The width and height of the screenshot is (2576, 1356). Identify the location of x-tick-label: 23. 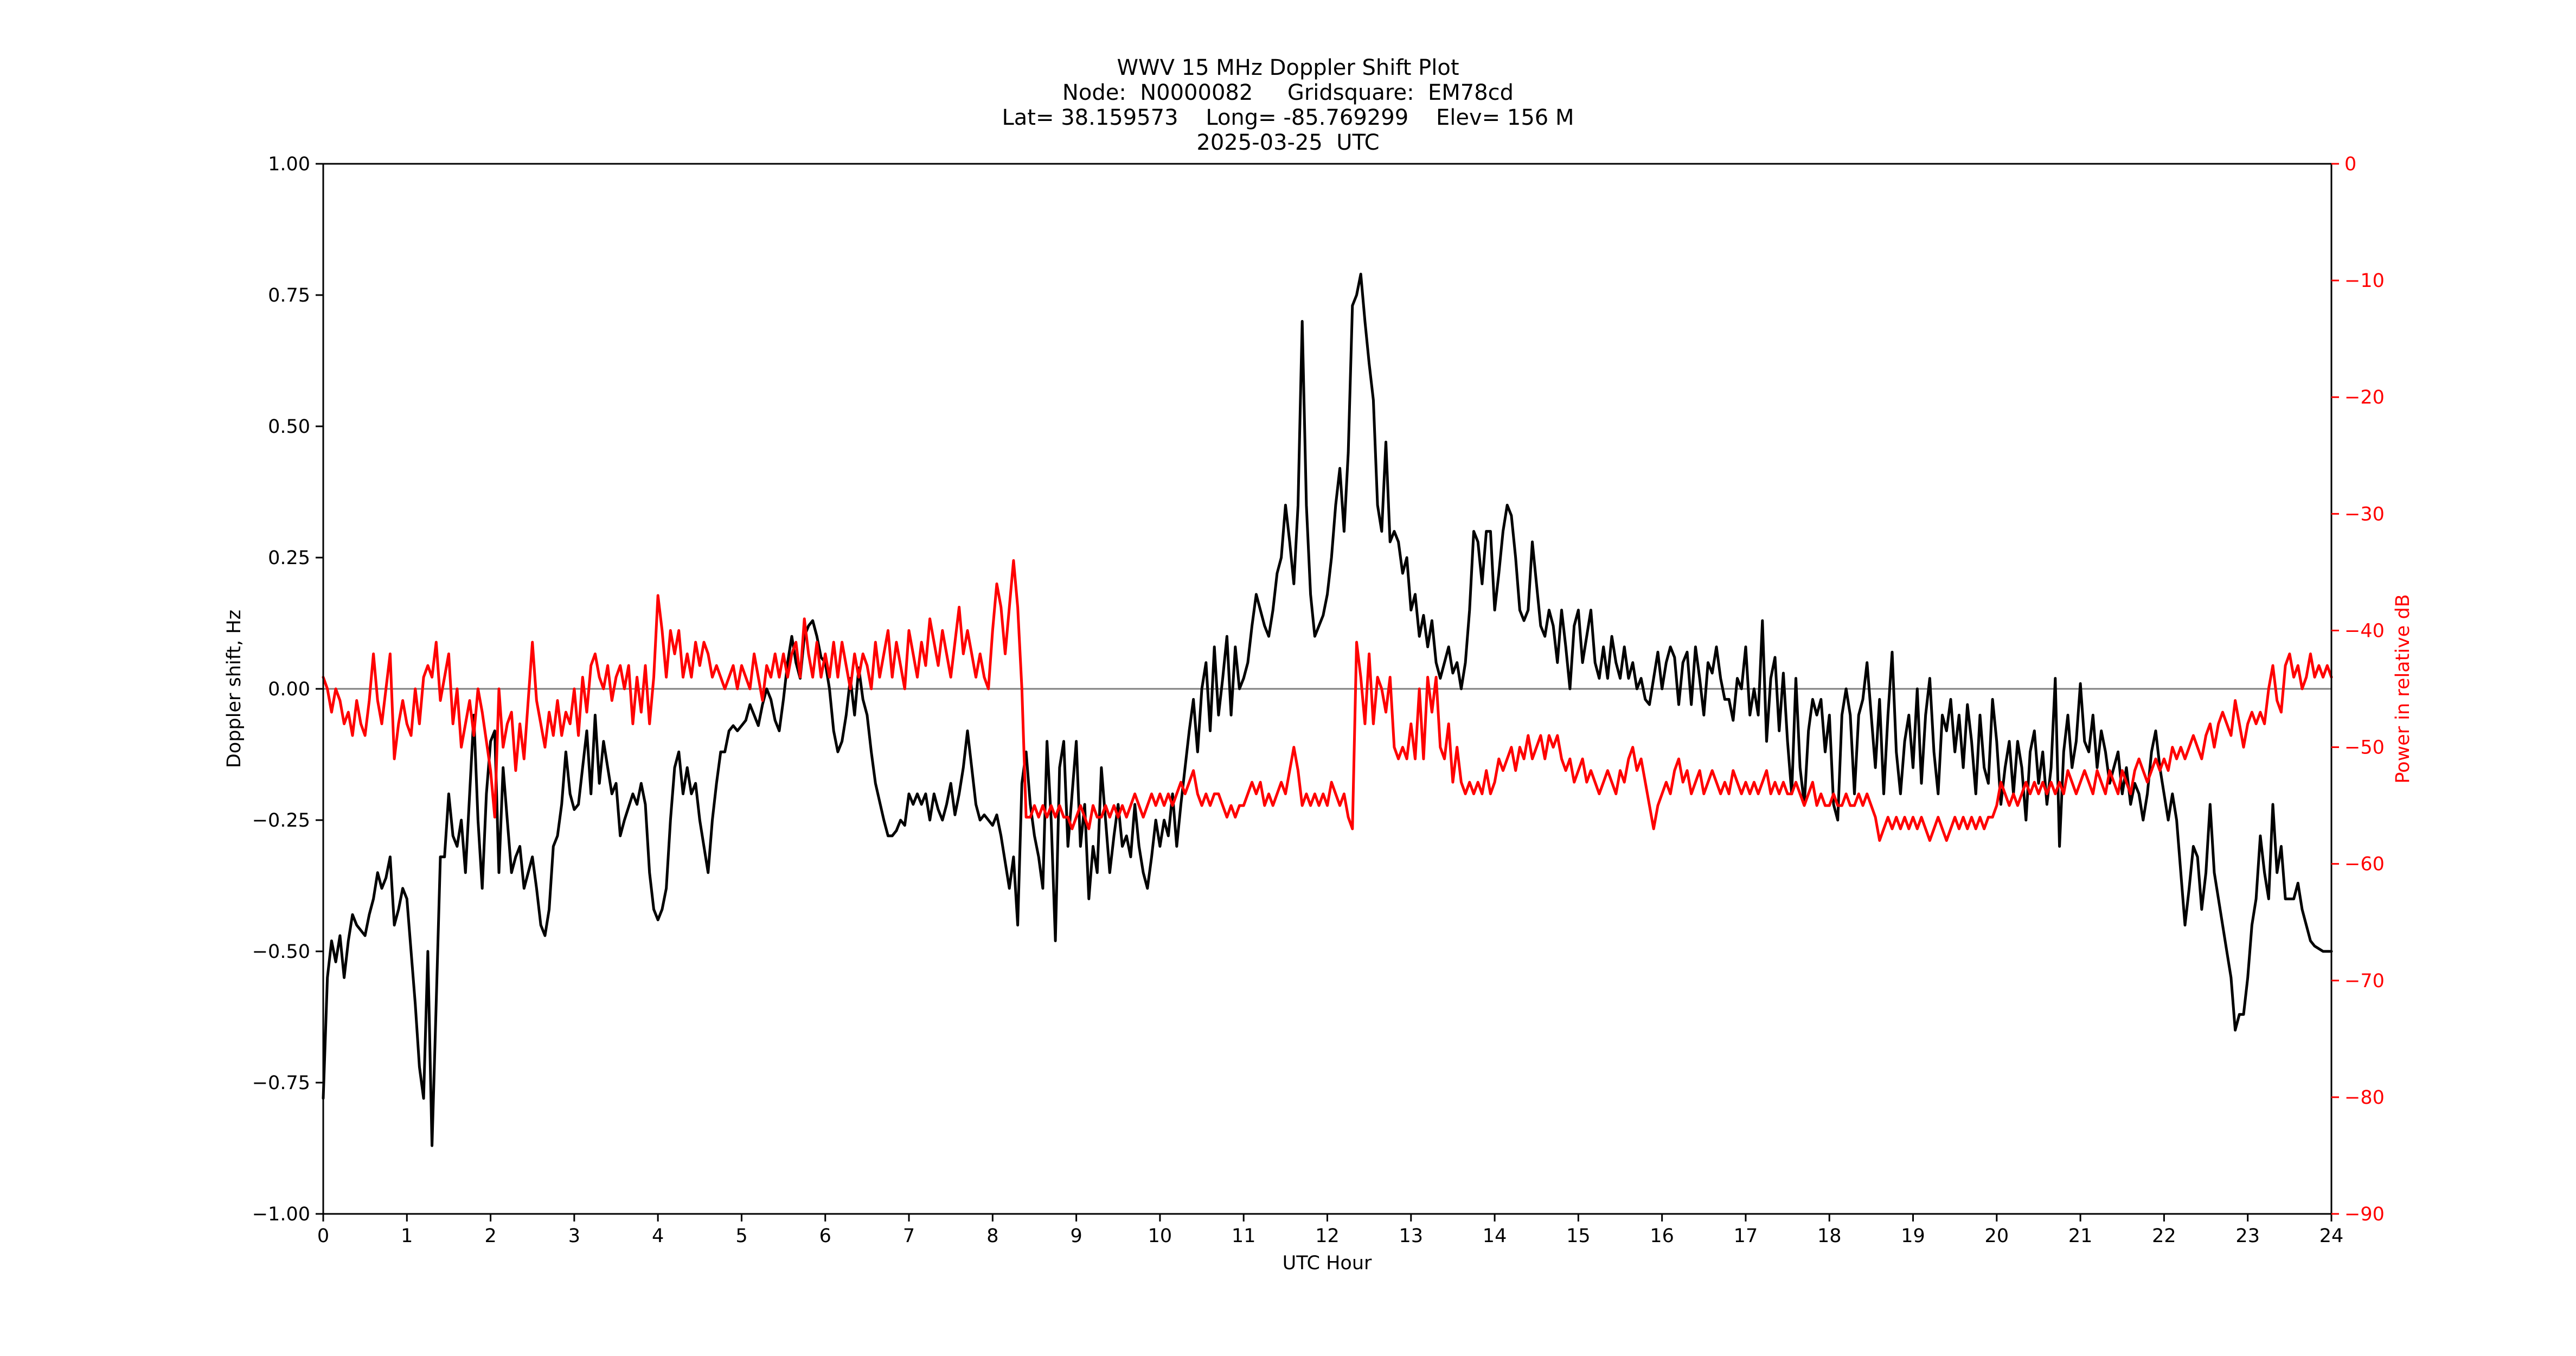
(2247, 1236).